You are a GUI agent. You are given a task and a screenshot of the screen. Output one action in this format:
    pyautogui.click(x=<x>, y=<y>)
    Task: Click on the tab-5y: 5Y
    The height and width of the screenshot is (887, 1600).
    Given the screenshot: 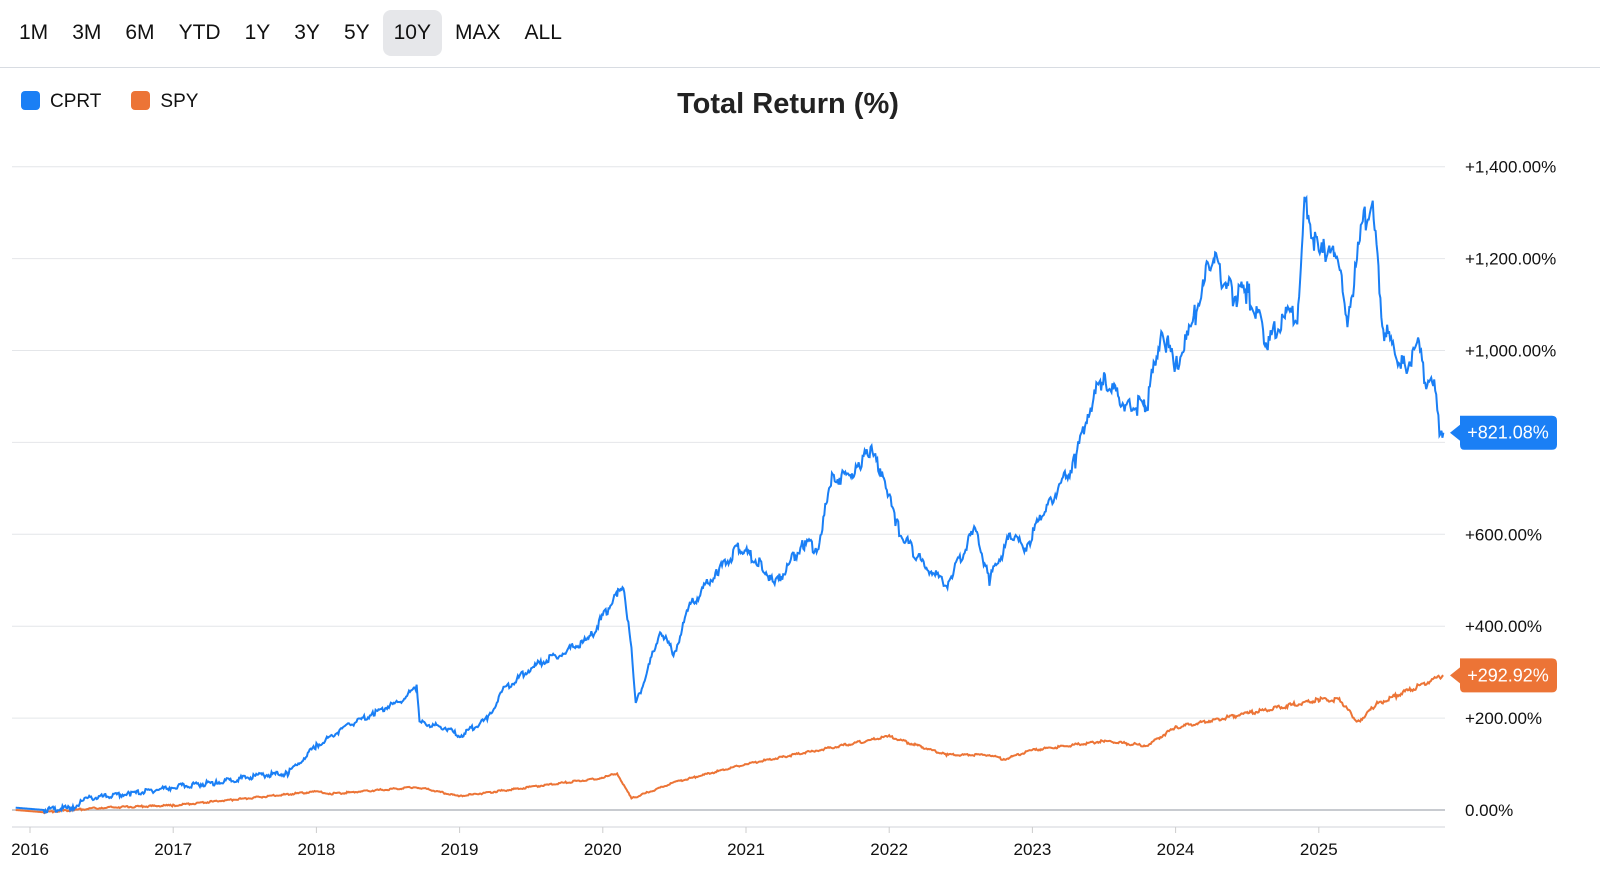 What is the action you would take?
    pyautogui.click(x=356, y=32)
    